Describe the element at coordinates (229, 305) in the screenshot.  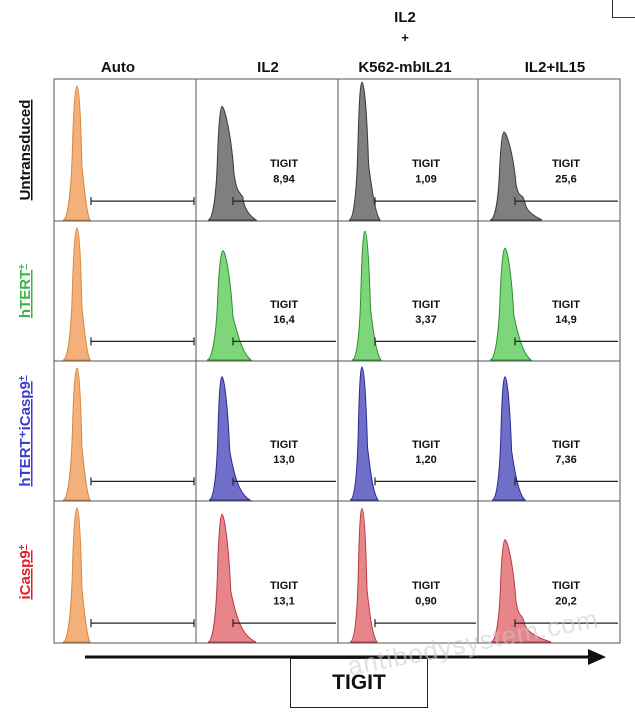
I see `histogram-r1-c1` at that location.